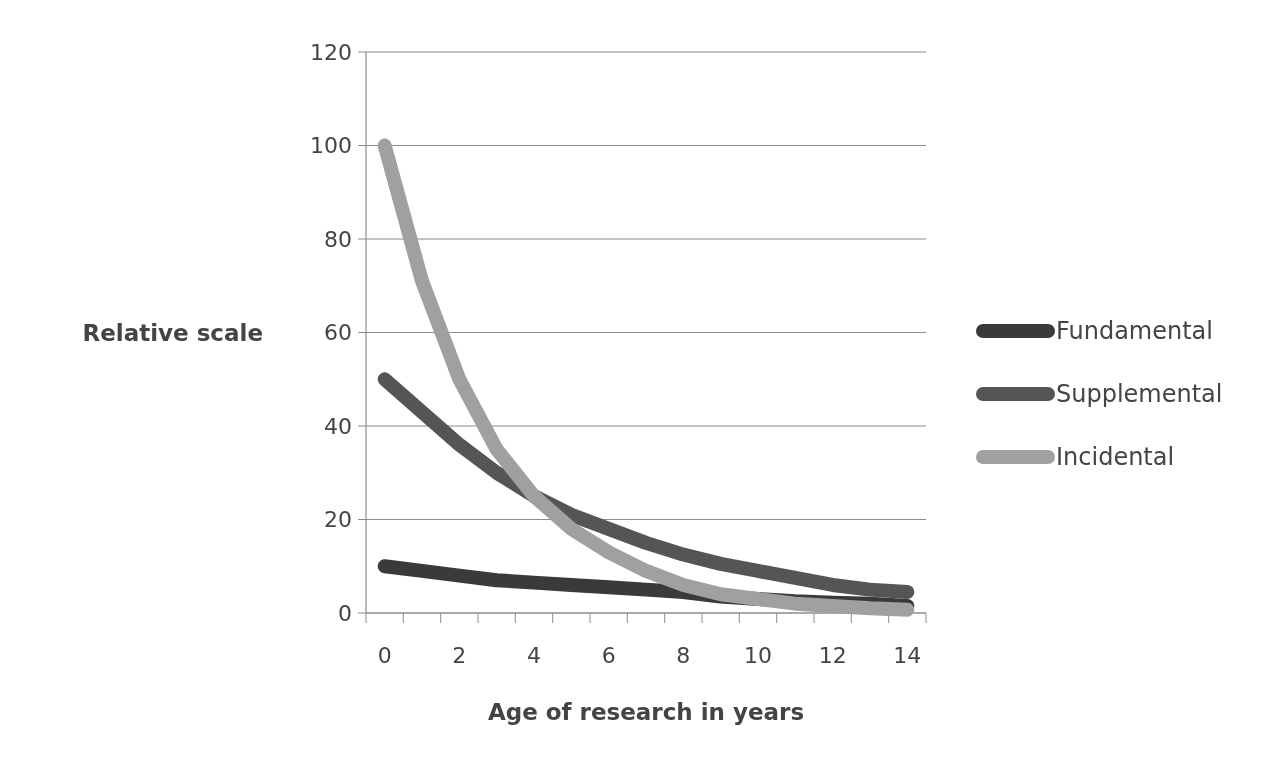 The height and width of the screenshot is (766, 1270). Describe the element at coordinates (534, 655) in the screenshot. I see `x-tick-label: 4` at that location.